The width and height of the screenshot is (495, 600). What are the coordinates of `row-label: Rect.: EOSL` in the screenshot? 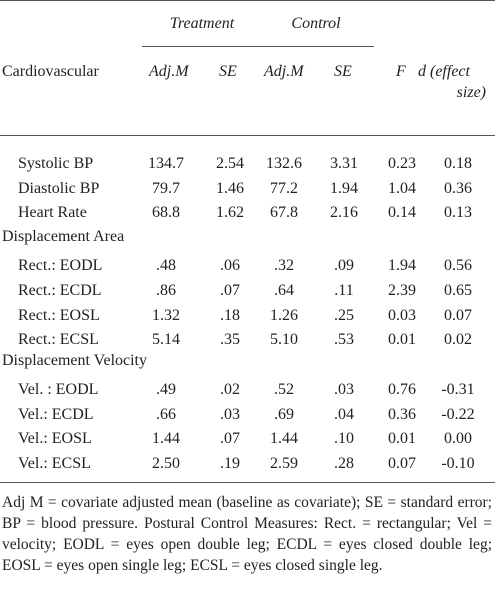 It's located at (59, 315).